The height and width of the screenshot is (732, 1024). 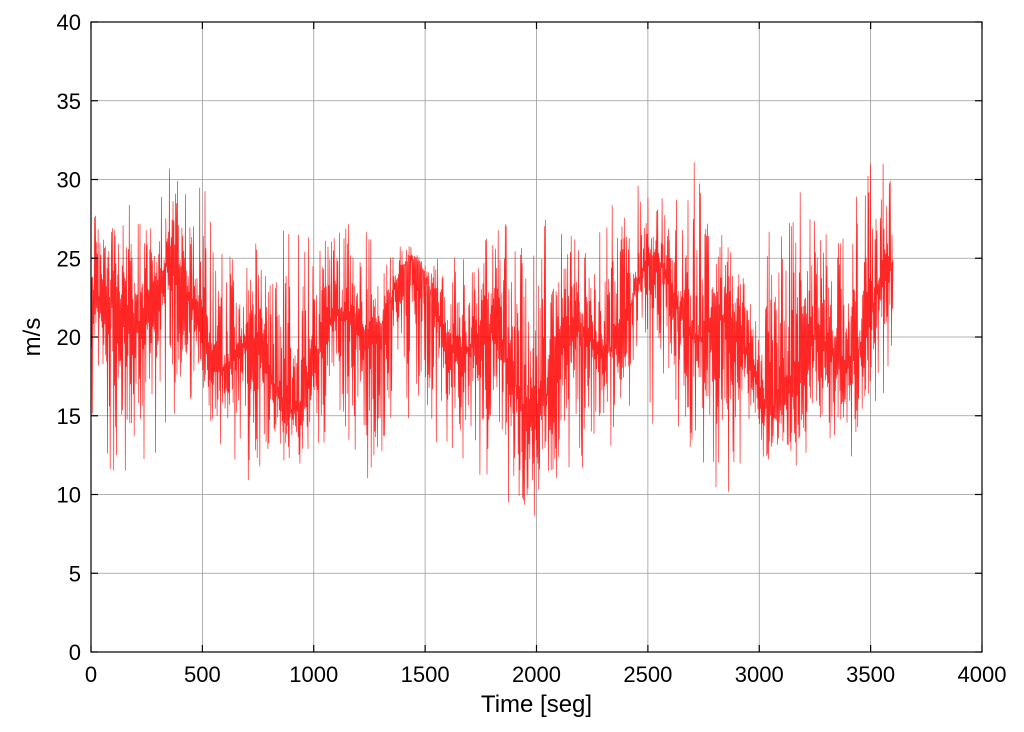 I want to click on x-tick-label: 4000, so click(x=982, y=674).